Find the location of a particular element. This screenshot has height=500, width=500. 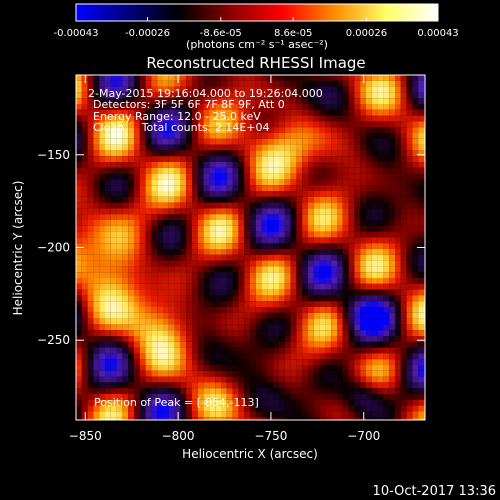

y-axis-label: Heliocentric Y (arcsec) is located at coordinates (18, 248).